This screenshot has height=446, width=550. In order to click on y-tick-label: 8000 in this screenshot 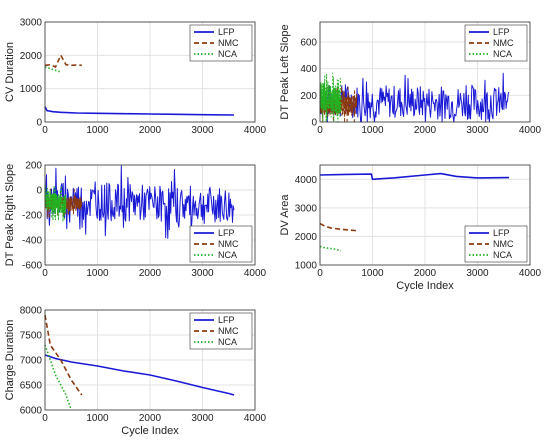, I will do `click(31, 311)`.